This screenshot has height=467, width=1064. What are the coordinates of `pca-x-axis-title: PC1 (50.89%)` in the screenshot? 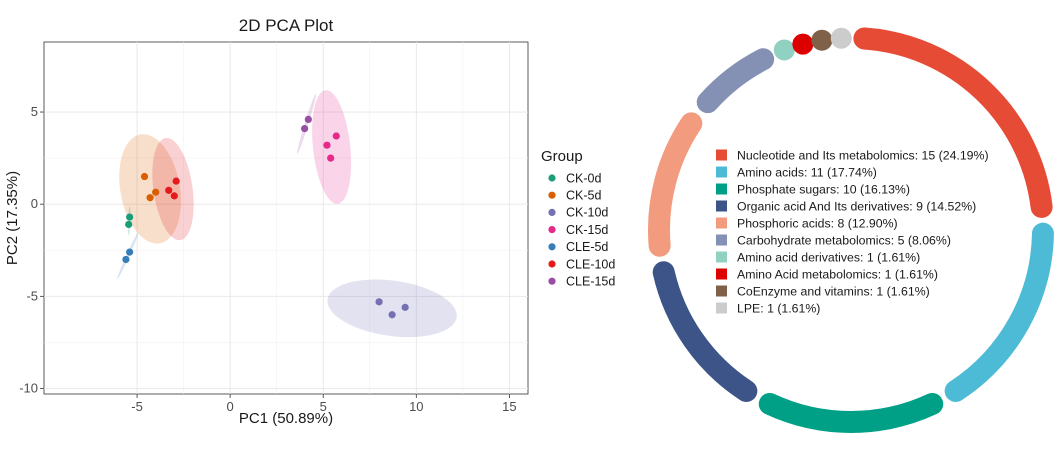 It's located at (286, 418).